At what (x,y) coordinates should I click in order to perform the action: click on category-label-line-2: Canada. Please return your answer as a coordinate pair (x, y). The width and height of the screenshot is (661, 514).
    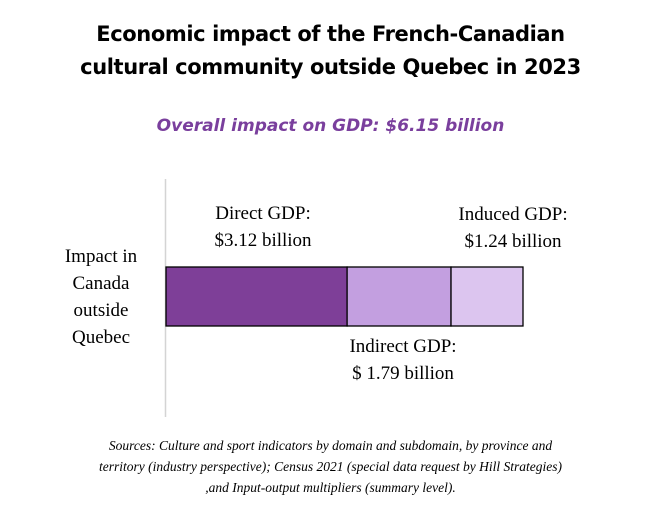
    Looking at the image, I should click on (102, 283).